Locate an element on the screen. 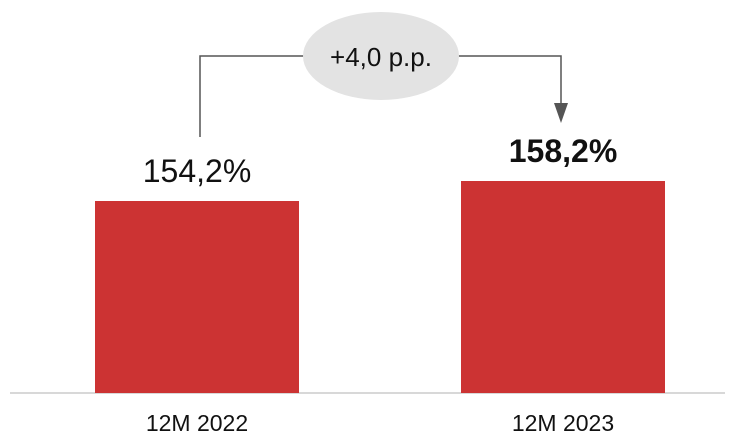 This screenshot has width=731, height=436. change-annotation-label: +4,0 p.p. is located at coordinates (381, 57).